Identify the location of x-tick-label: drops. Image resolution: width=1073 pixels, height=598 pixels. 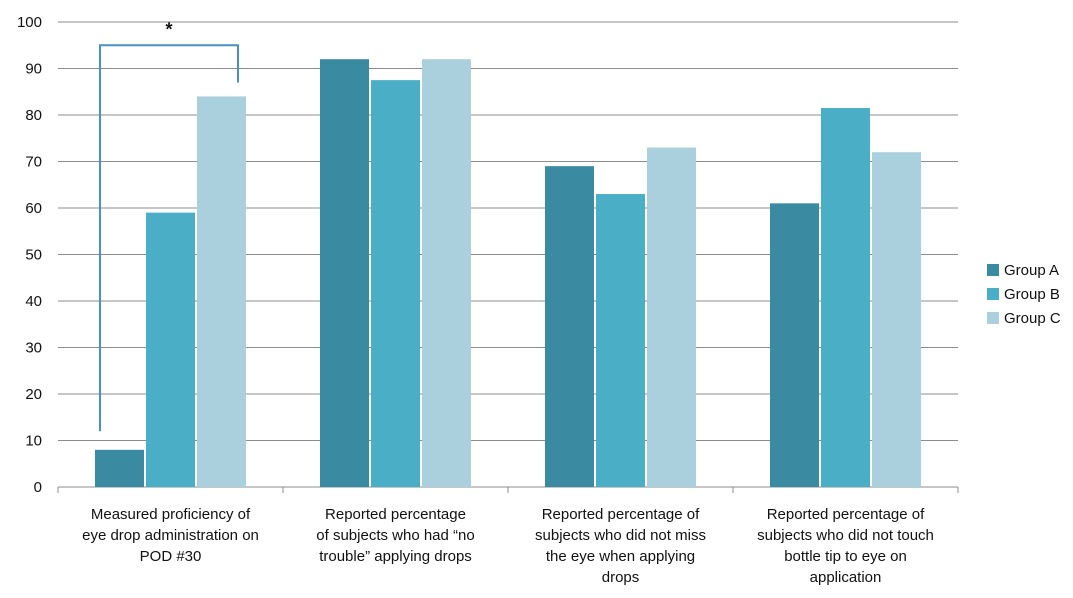
(621, 577).